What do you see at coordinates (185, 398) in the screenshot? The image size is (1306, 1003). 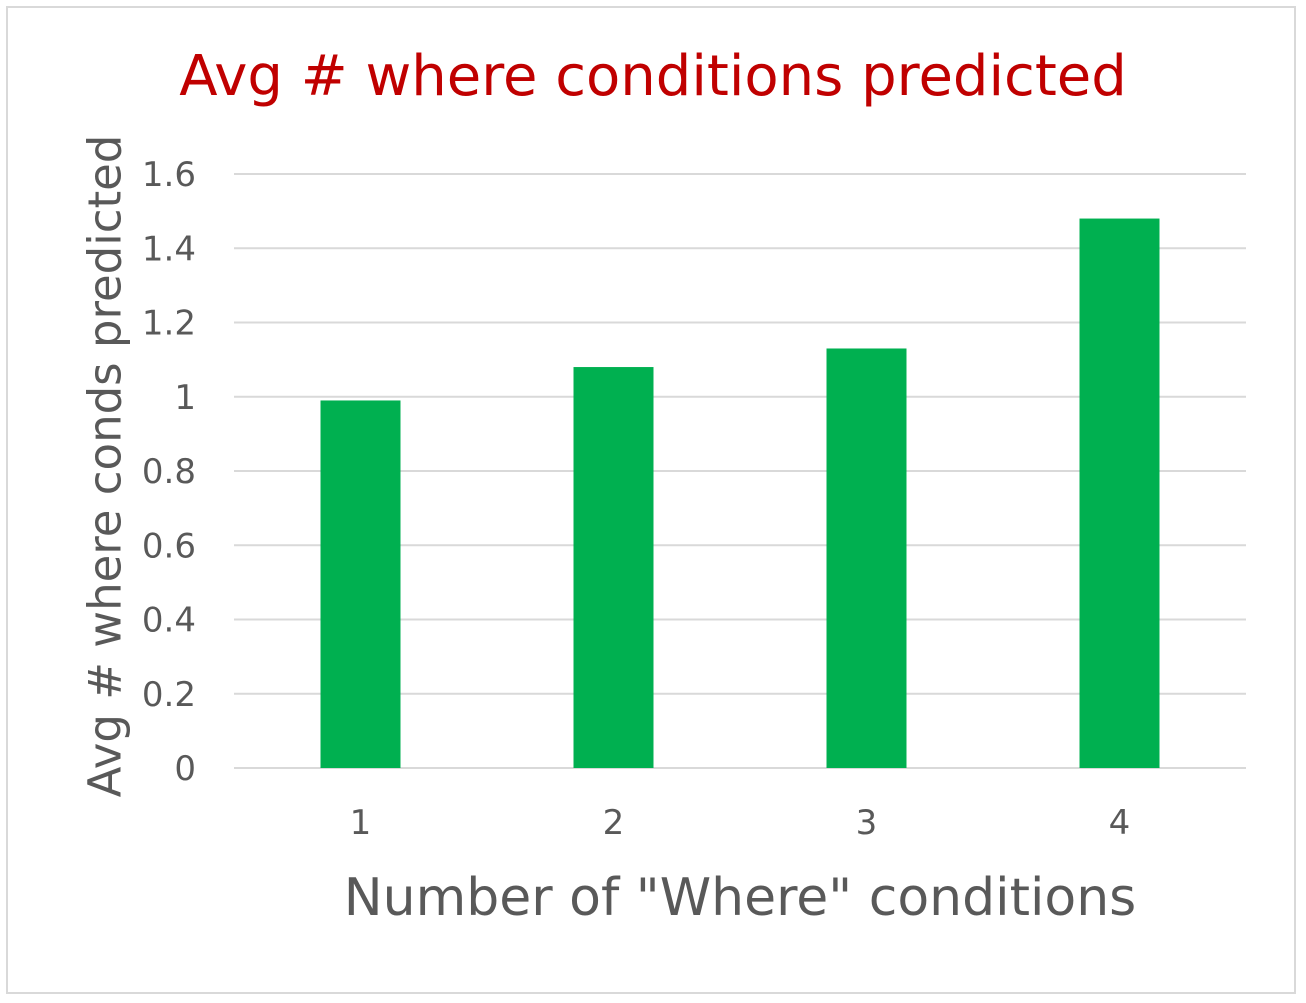 I see `y-tick-label: 1` at bounding box center [185, 398].